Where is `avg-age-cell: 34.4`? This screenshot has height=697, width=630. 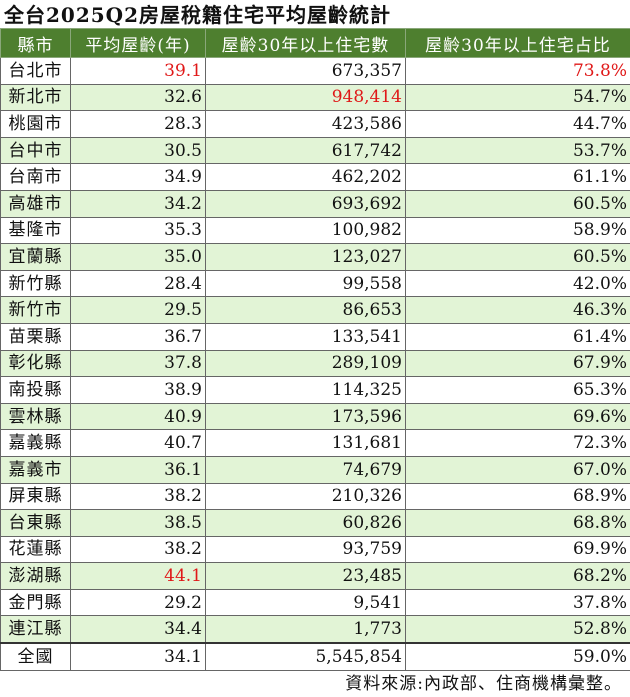
avg-age-cell: 34.4 is located at coordinates (138, 629).